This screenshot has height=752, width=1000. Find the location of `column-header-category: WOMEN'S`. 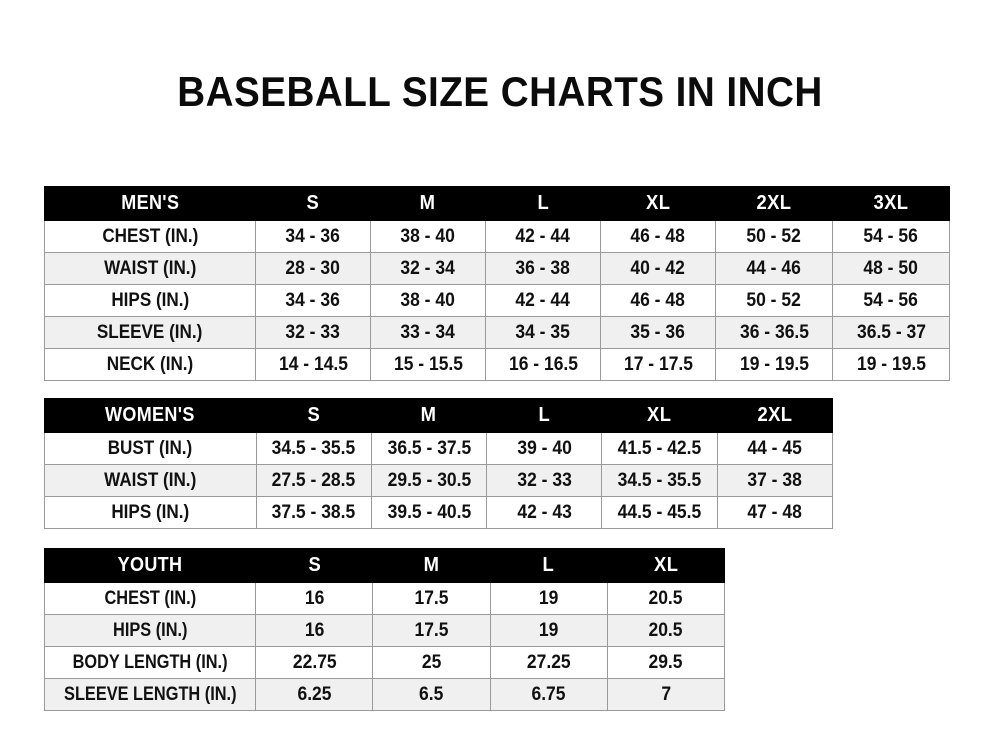

column-header-category: WOMEN'S is located at coordinates (150, 415).